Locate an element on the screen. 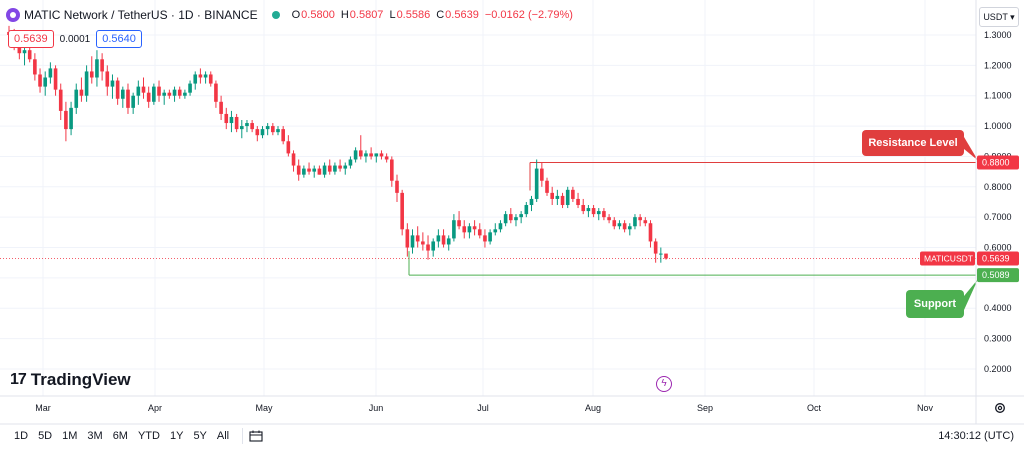 This screenshot has height=450, width=1024. time-tick-label: Mar is located at coordinates (43, 408).